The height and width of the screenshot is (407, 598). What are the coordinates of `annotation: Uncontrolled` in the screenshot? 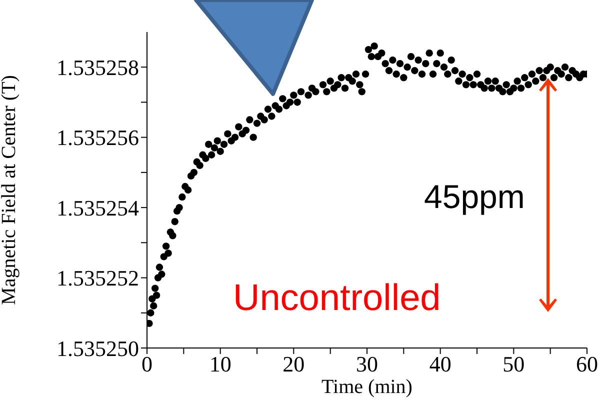 It's located at (337, 298).